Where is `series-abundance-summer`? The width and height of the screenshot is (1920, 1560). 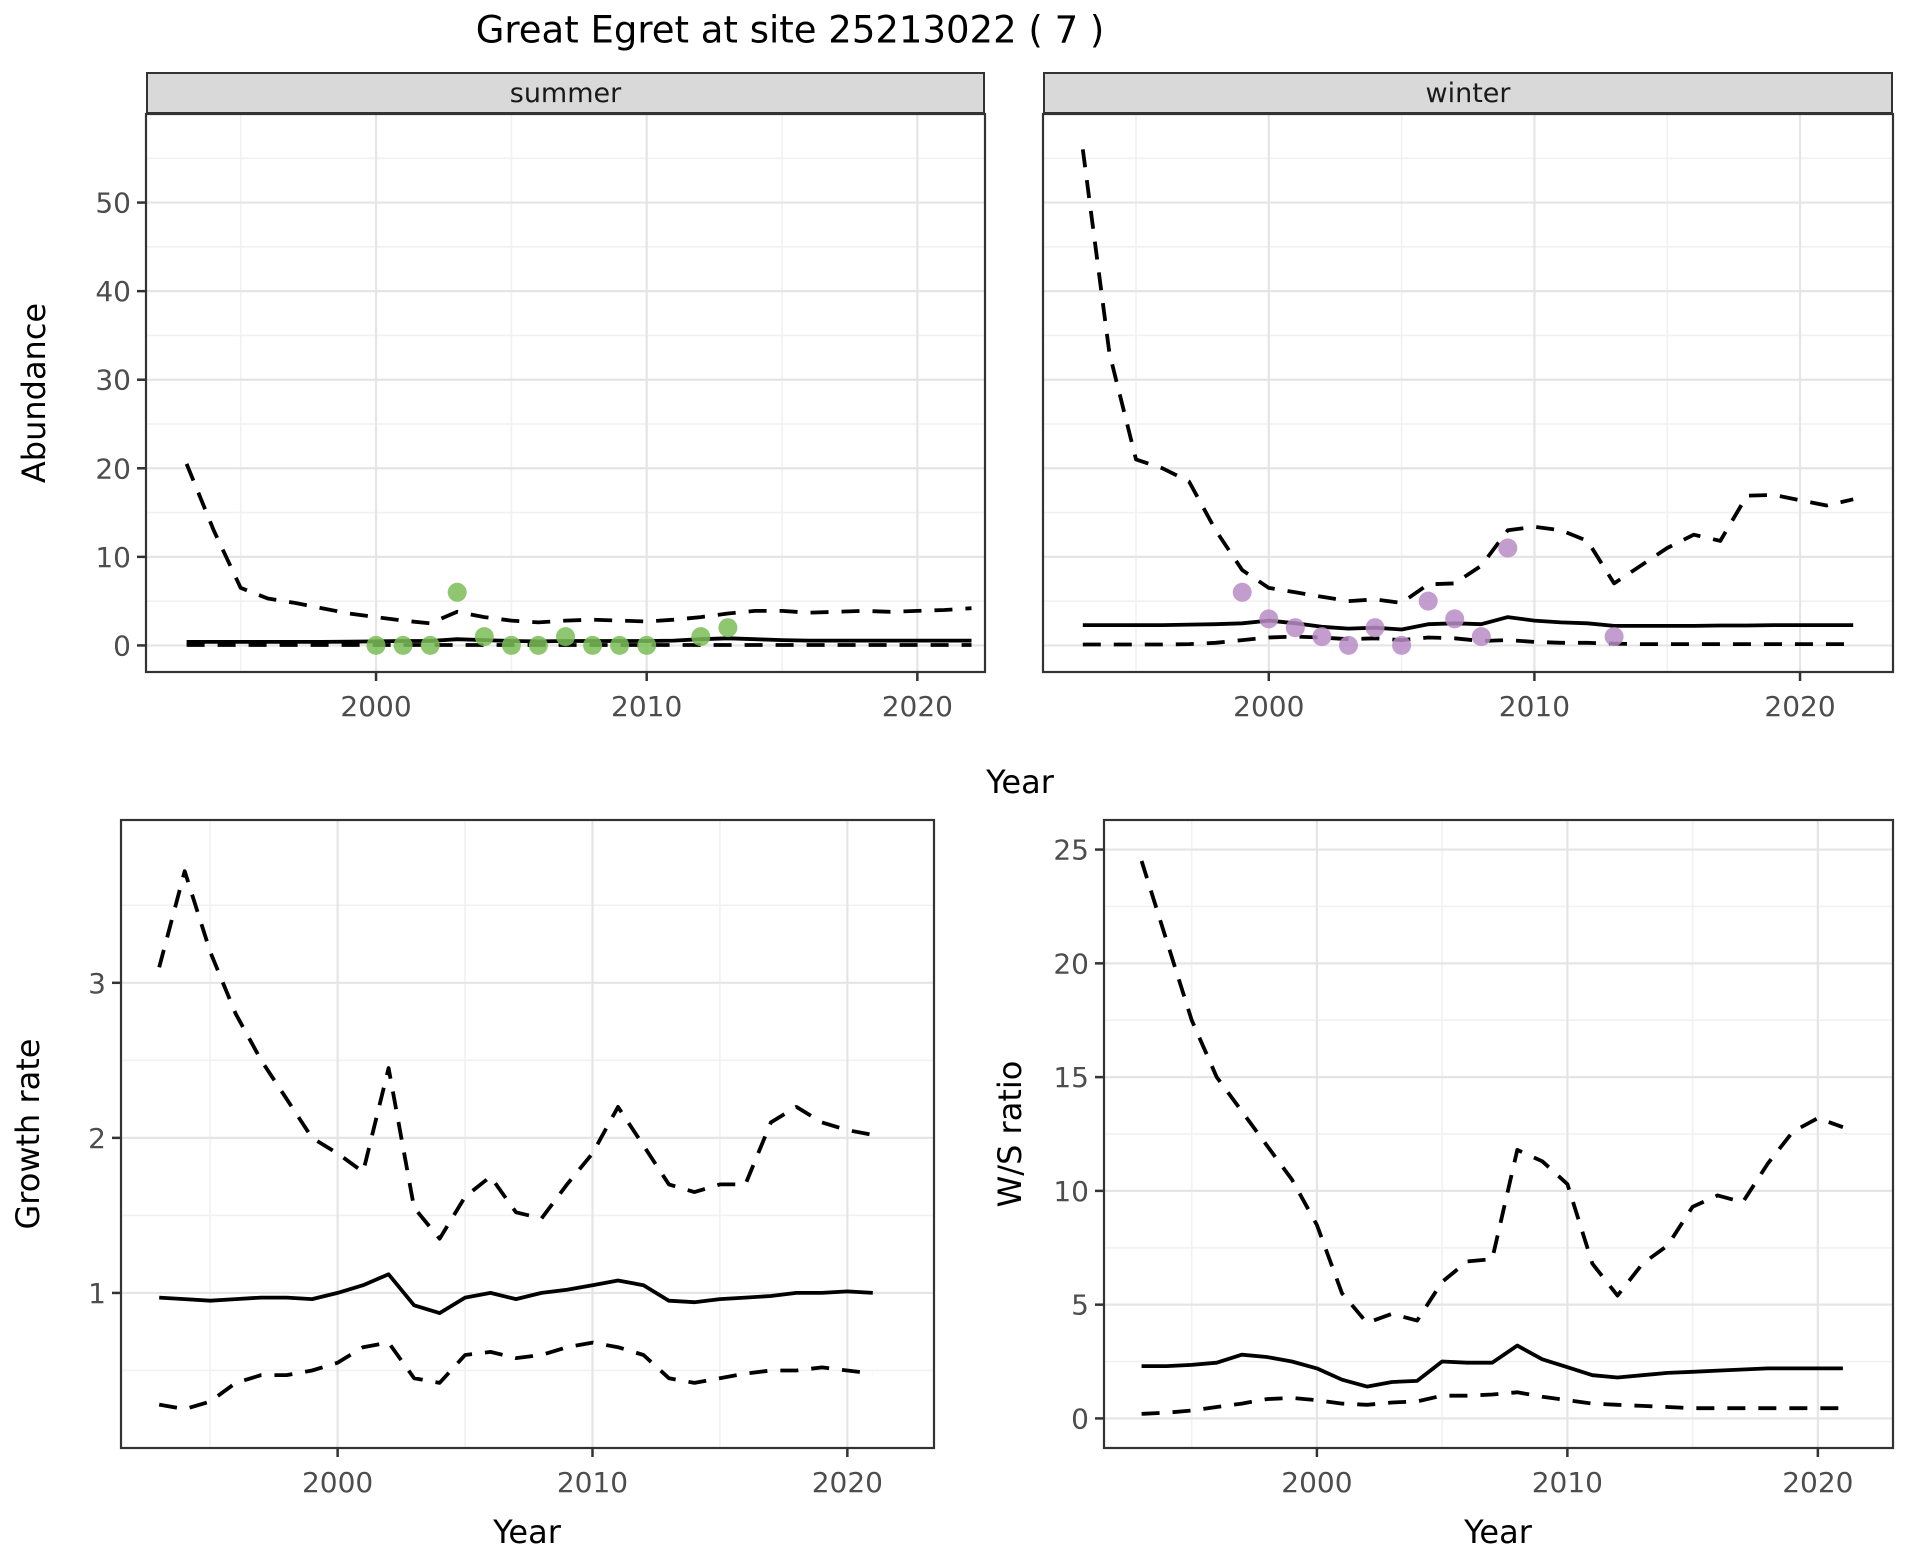
series-abundance-summer is located at coordinates (578, 555).